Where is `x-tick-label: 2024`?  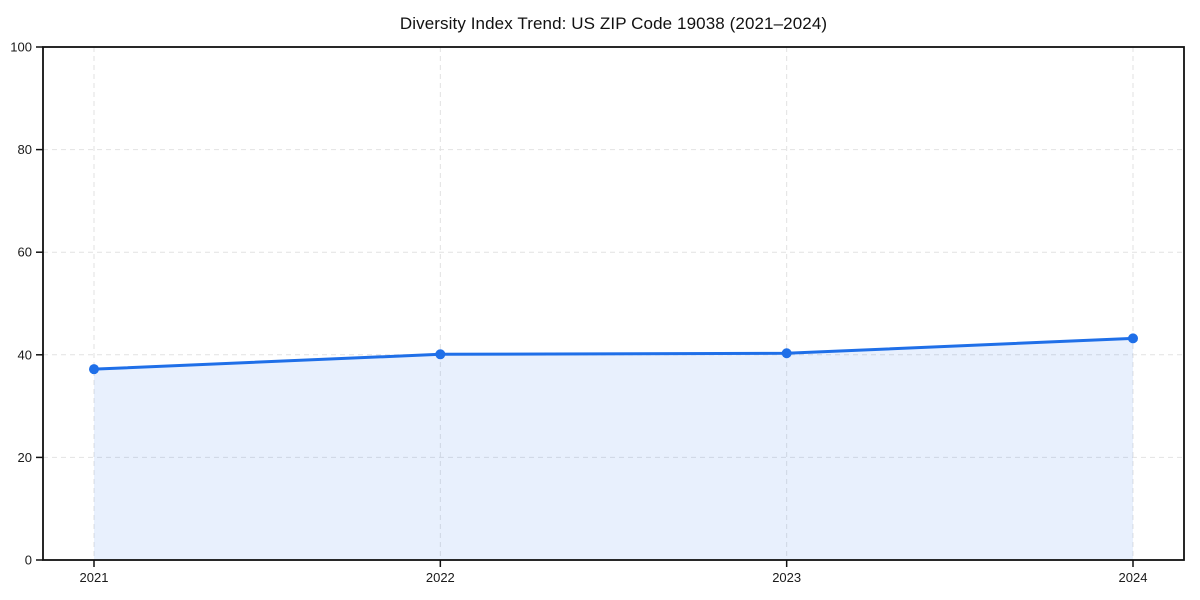
x-tick-label: 2024 is located at coordinates (1133, 577).